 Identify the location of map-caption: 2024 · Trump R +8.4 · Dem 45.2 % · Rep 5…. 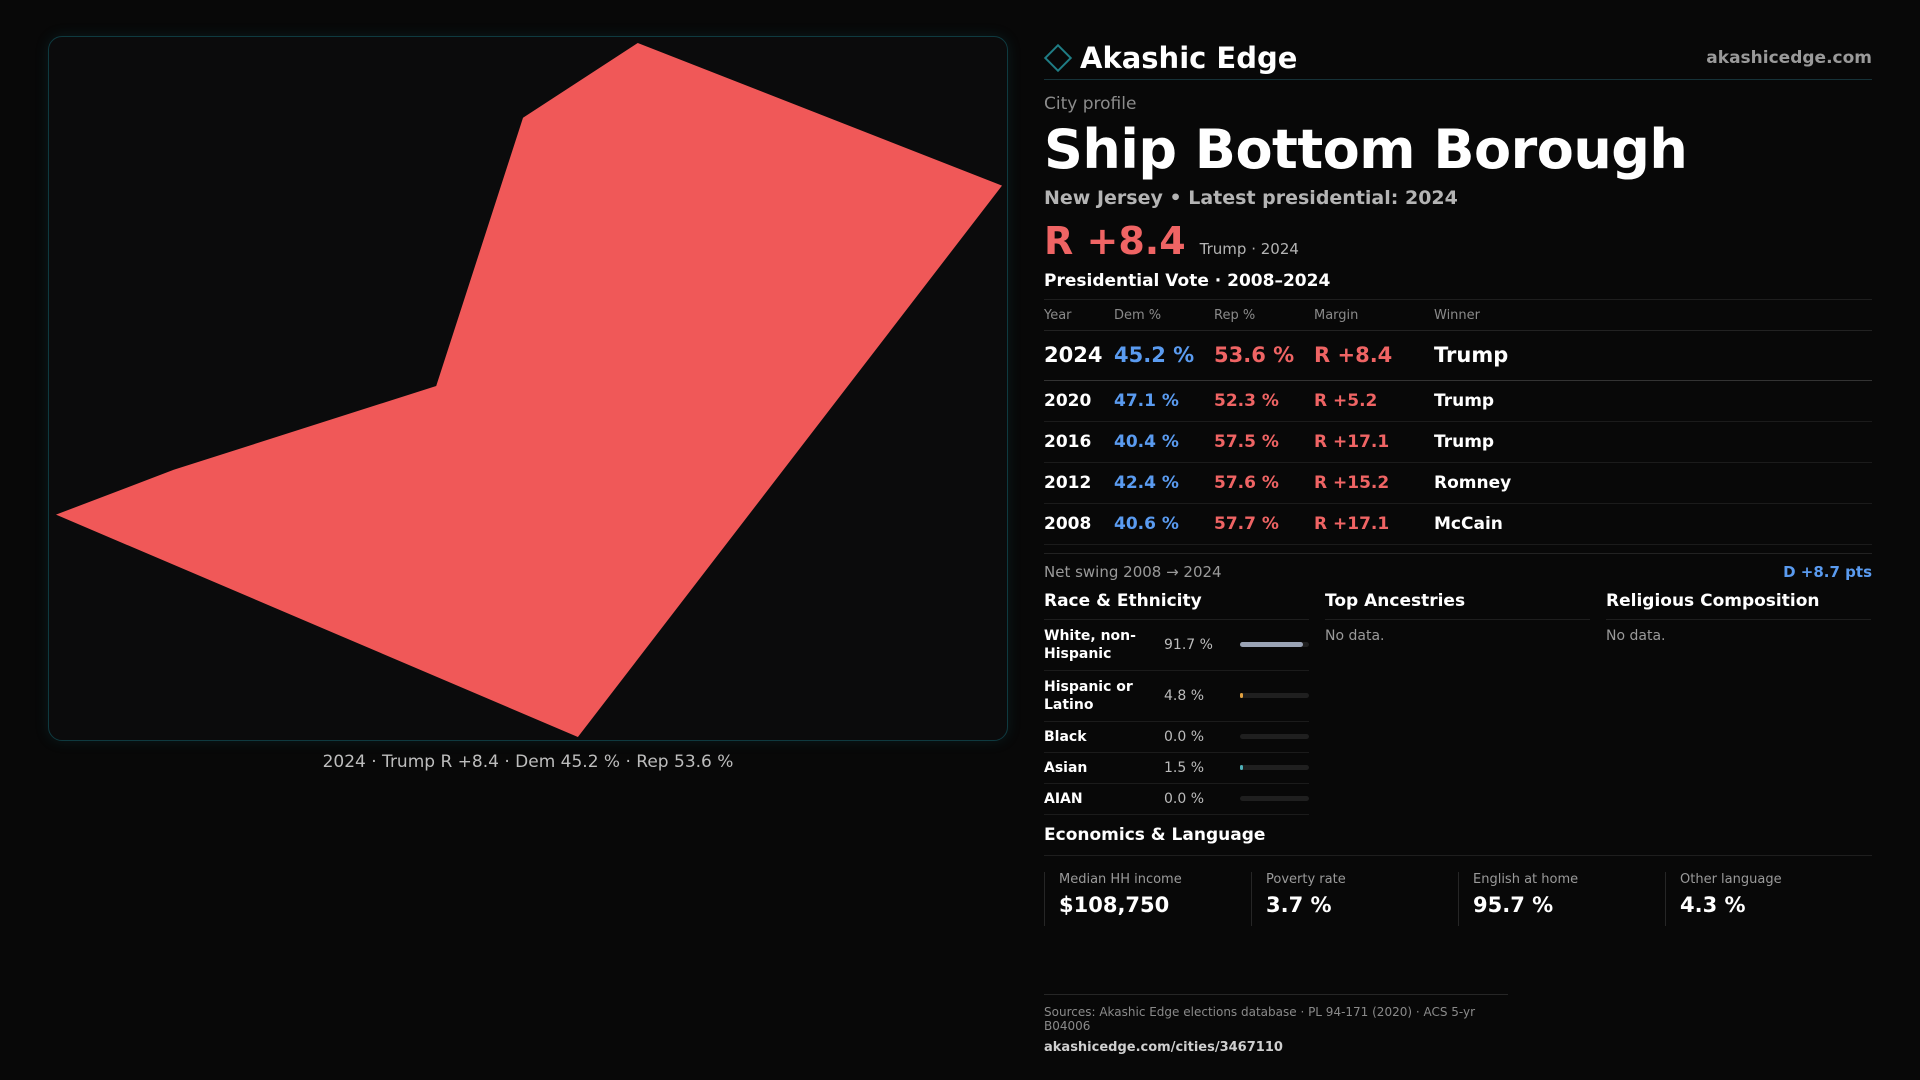
(528, 762).